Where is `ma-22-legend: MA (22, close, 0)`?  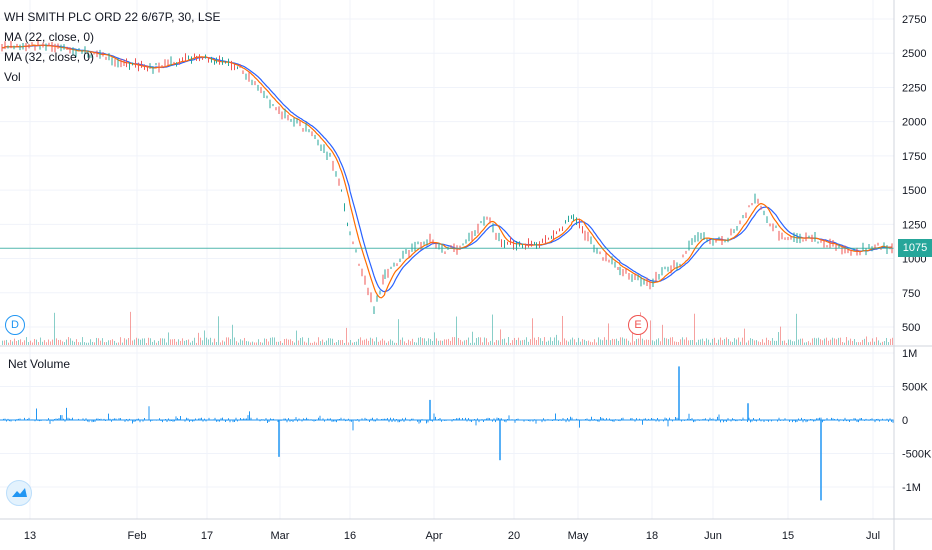
ma-22-legend: MA (22, close, 0) is located at coordinates (49, 37).